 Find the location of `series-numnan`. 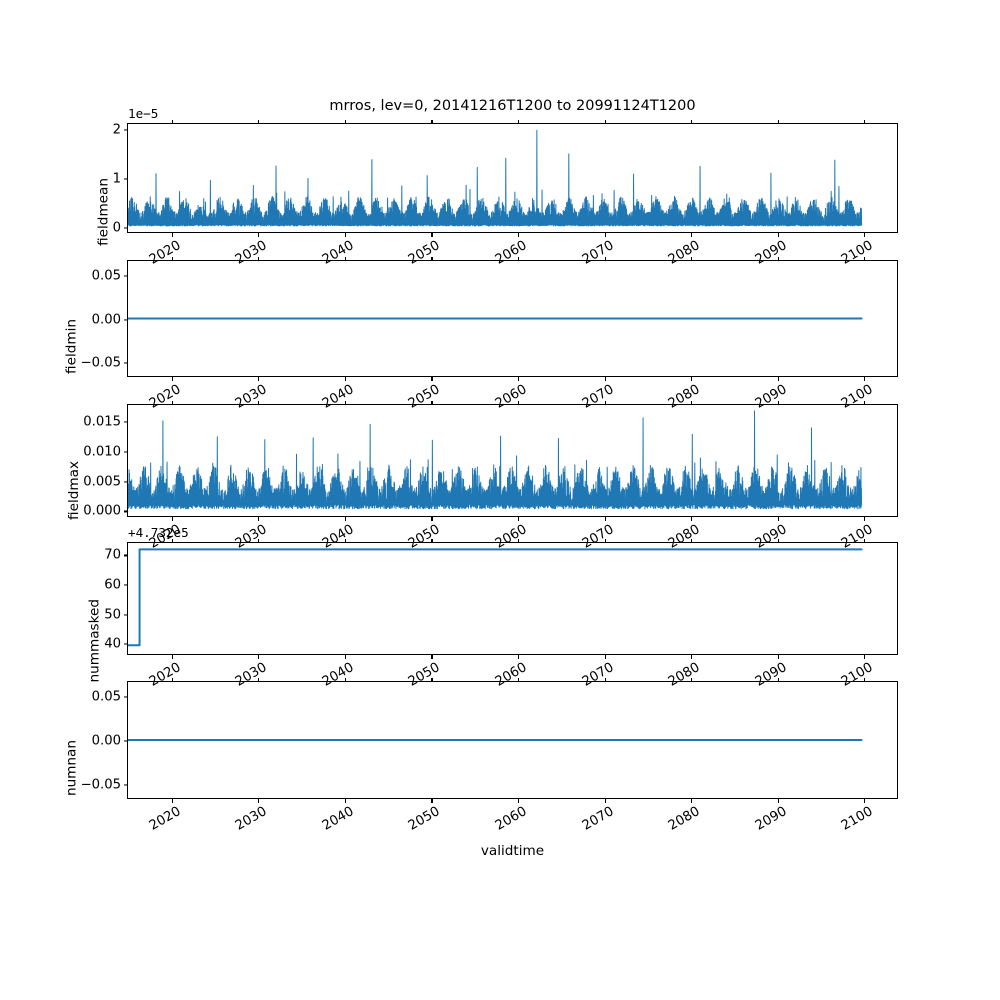

series-numnan is located at coordinates (512, 740).